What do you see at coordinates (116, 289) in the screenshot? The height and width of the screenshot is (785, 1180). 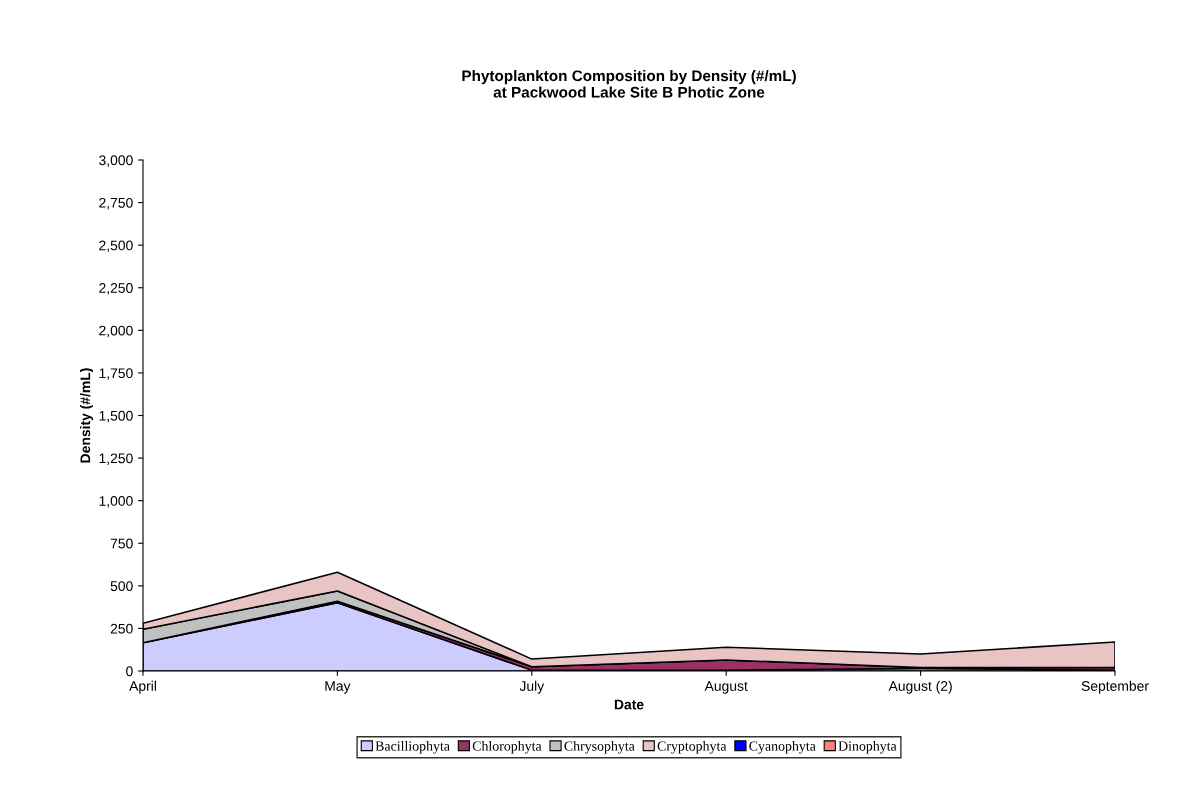 I see `y-tick-label: 2,250` at bounding box center [116, 289].